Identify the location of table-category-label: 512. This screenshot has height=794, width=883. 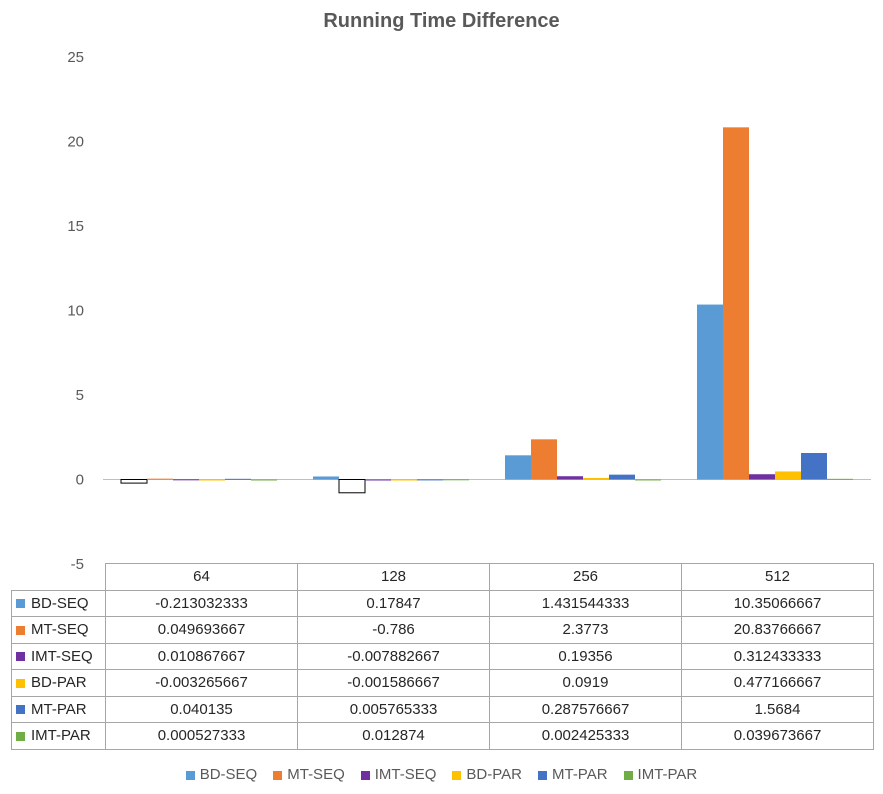
(777, 577).